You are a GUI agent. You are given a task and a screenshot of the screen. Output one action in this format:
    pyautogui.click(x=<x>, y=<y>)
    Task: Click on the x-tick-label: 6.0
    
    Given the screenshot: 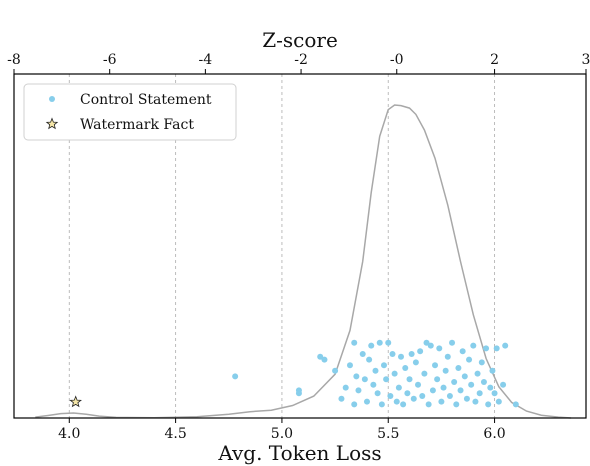 What is the action you would take?
    pyautogui.click(x=494, y=434)
    